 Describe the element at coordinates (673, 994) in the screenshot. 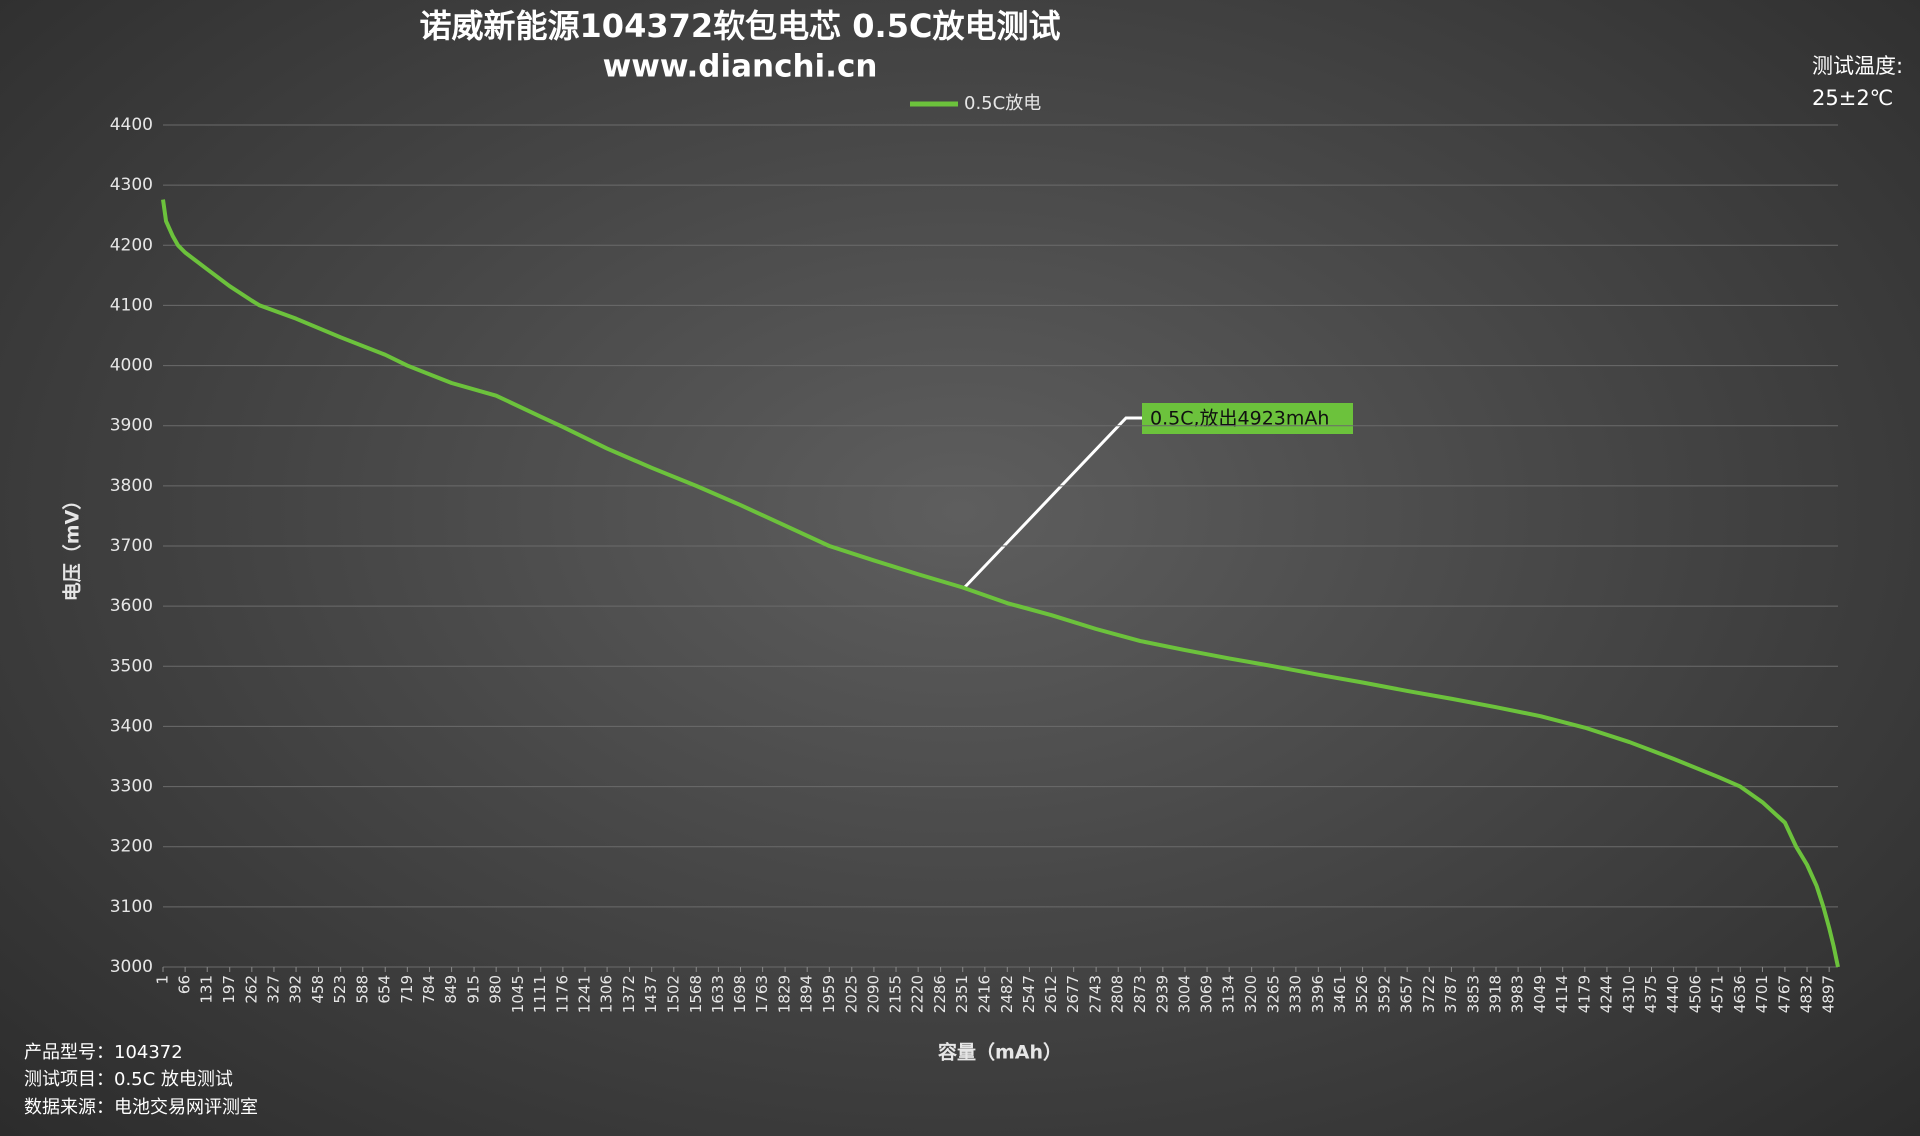

I see `x-tick-label: 1502` at that location.